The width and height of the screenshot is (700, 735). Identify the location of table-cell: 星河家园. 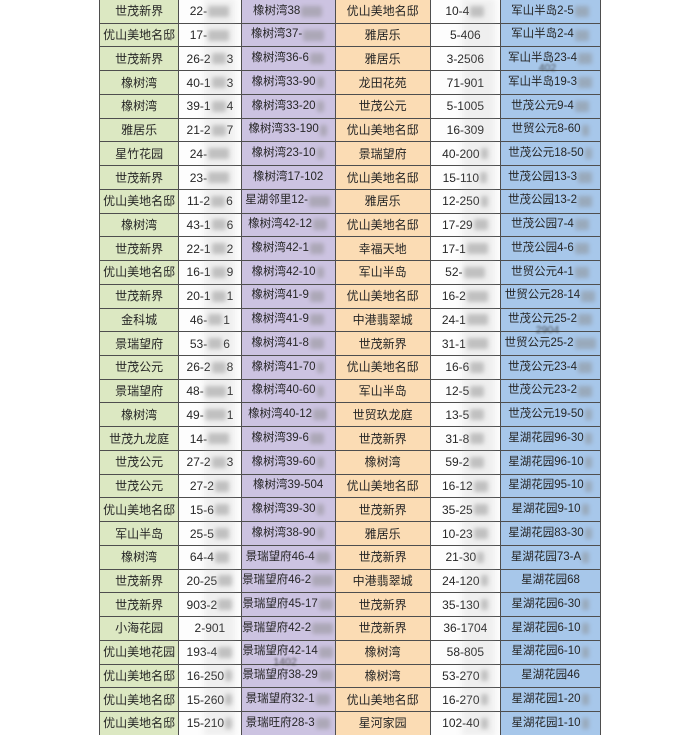
(383, 723).